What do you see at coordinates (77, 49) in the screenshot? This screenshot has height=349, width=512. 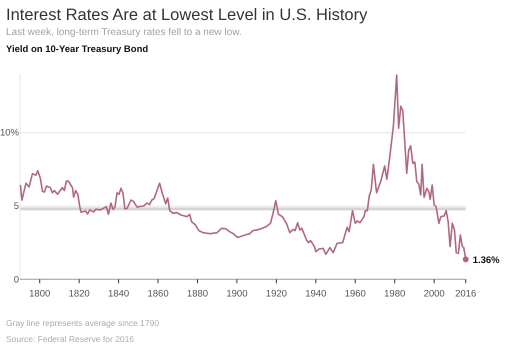 I see `text: Yield on 10-Year Treasury Bond` at bounding box center [77, 49].